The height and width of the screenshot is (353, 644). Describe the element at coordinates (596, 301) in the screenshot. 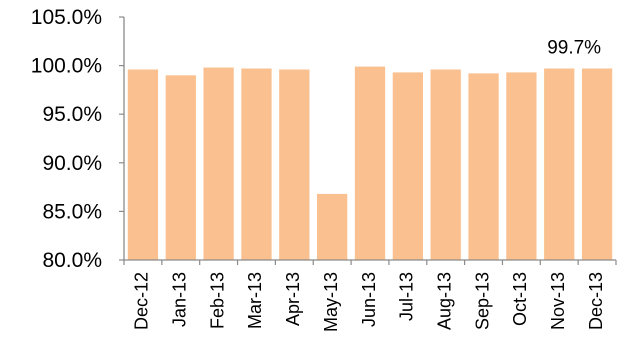

I see `x-tick-label: Dec-13` at that location.